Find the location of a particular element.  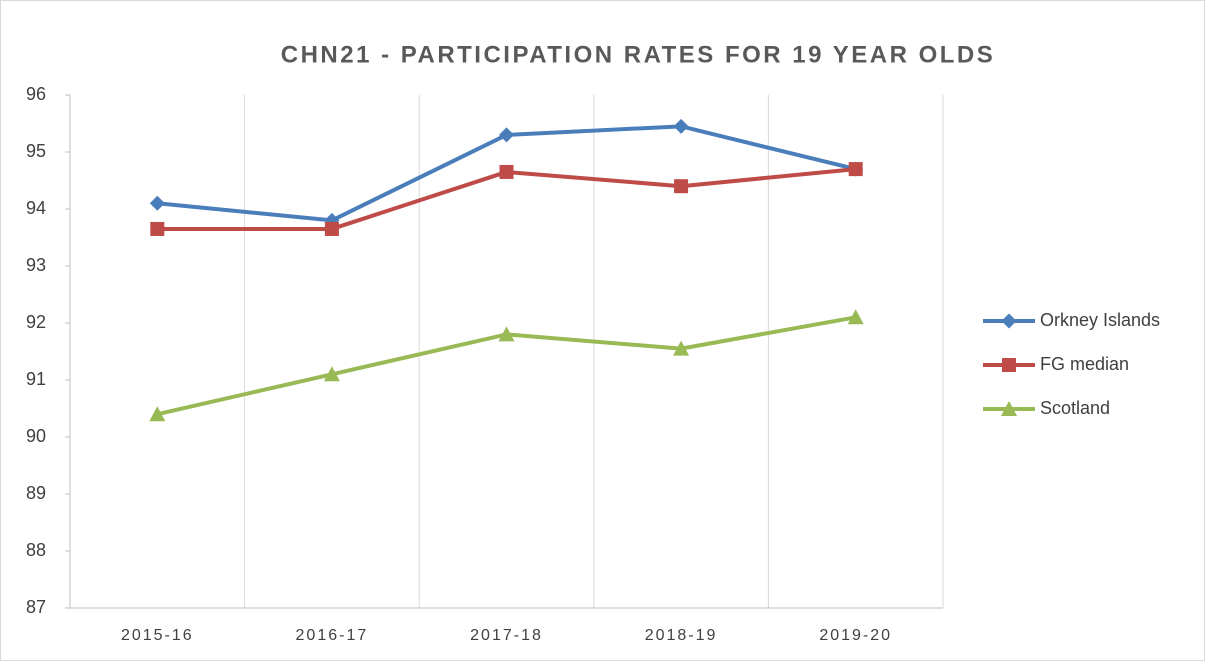

y-tick-label: 94 is located at coordinates (36, 208).